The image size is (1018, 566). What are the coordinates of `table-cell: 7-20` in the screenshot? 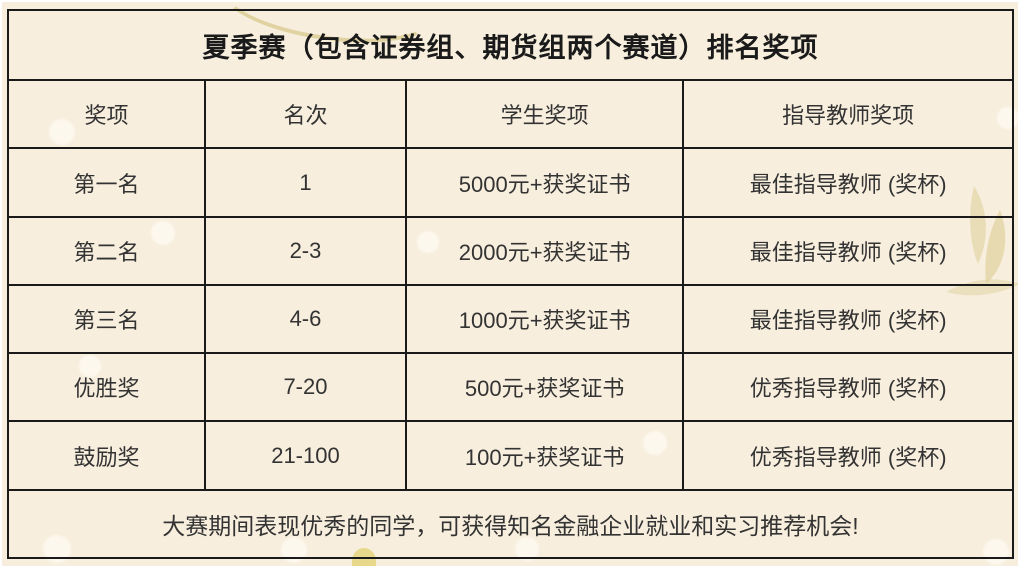 It's located at (305, 387).